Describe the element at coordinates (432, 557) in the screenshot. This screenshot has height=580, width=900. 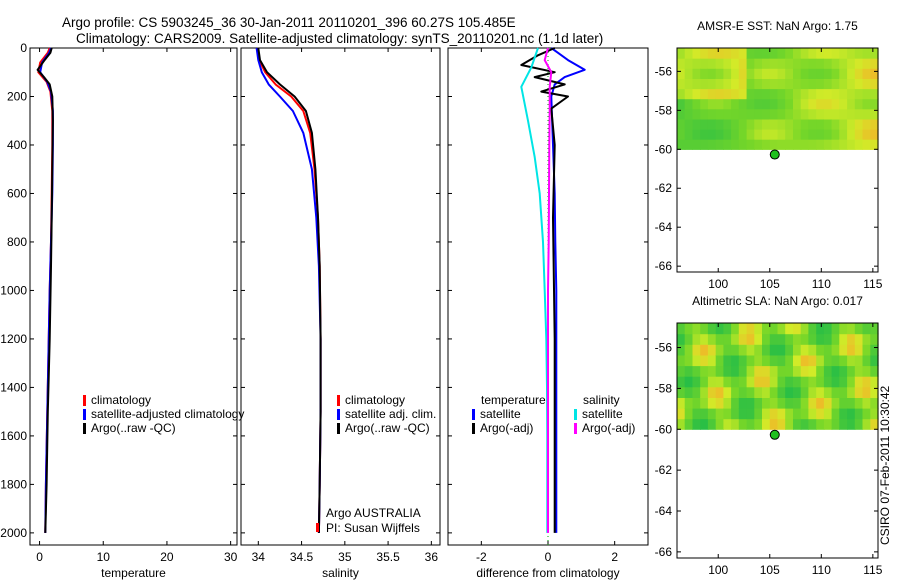
I see `salinity-xtick-label-4: 36` at that location.